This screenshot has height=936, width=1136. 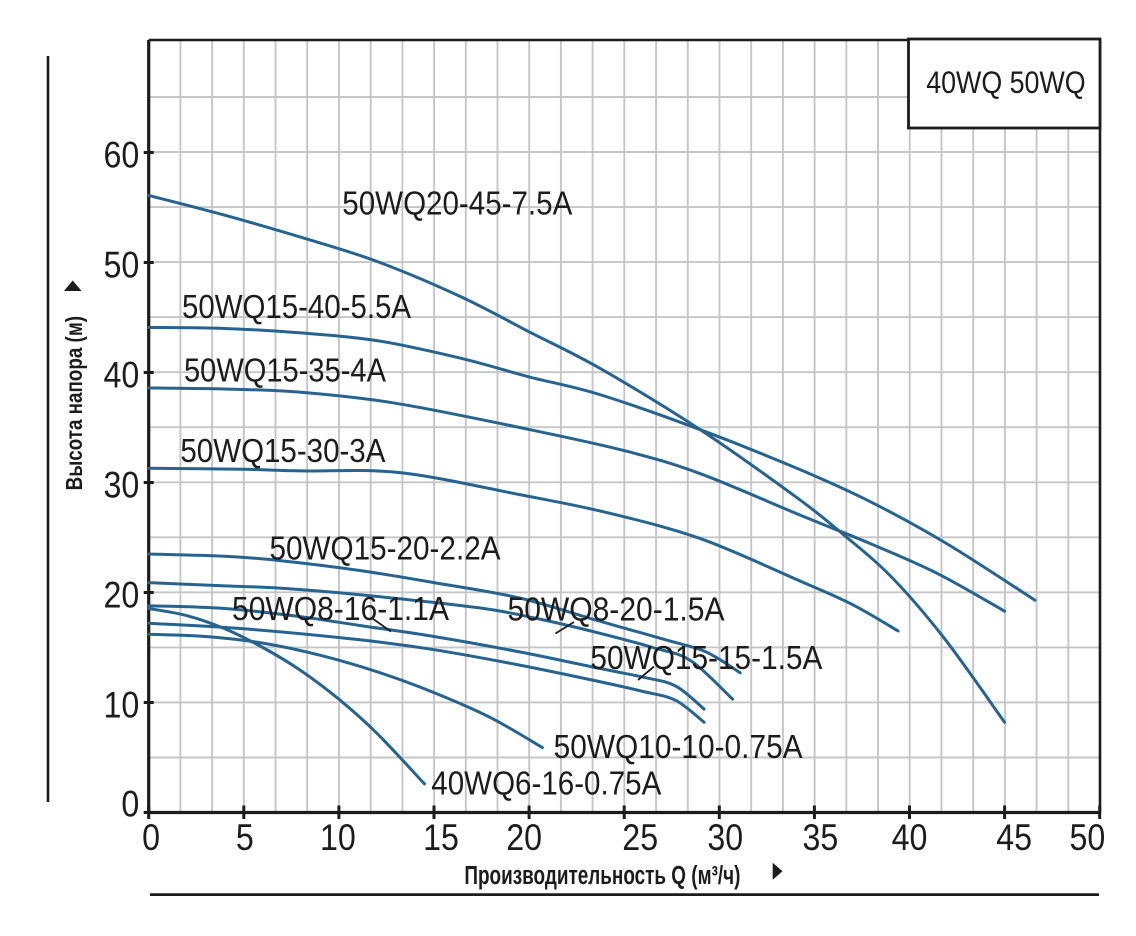 What do you see at coordinates (340, 608) in the screenshot?
I see `svg-text: 50WQ8-16-1.1A` at bounding box center [340, 608].